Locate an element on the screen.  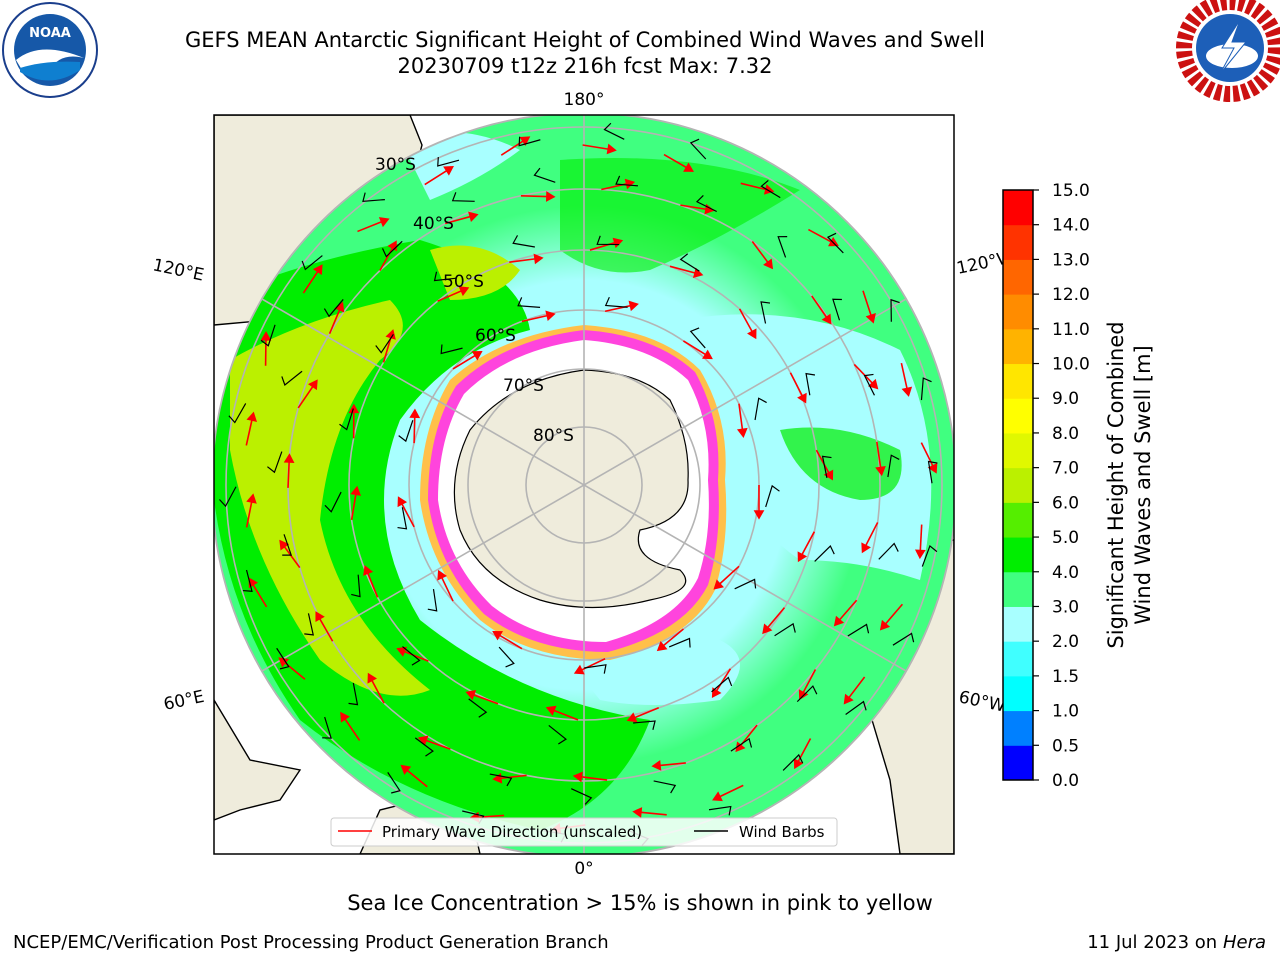
colorbar-tick-label: 11.0 is located at coordinates (1071, 330).